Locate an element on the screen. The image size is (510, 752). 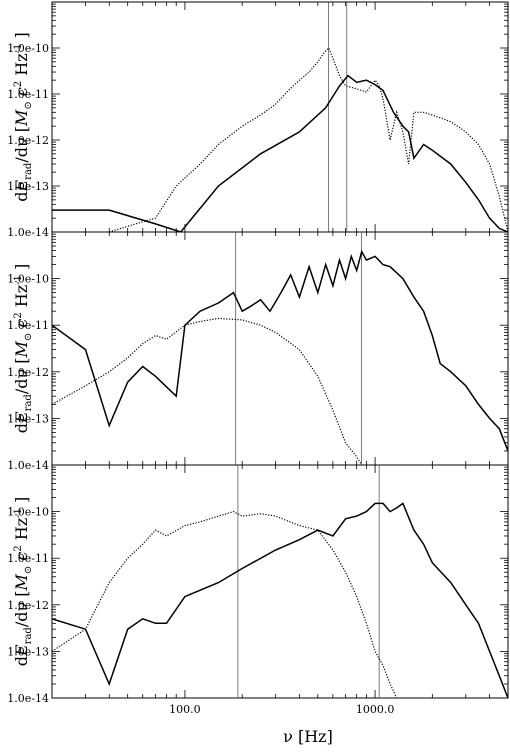
x-axis-label: ν [Hz] is located at coordinates (308, 736).